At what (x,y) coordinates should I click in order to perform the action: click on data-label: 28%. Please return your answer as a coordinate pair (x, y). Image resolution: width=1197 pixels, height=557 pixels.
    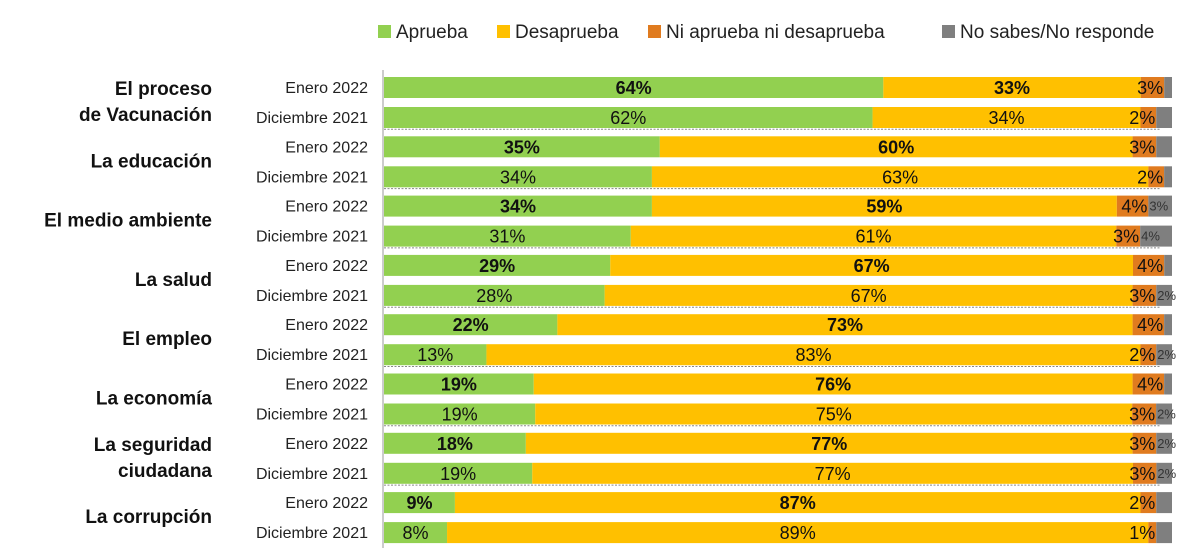
    Looking at the image, I should click on (494, 296).